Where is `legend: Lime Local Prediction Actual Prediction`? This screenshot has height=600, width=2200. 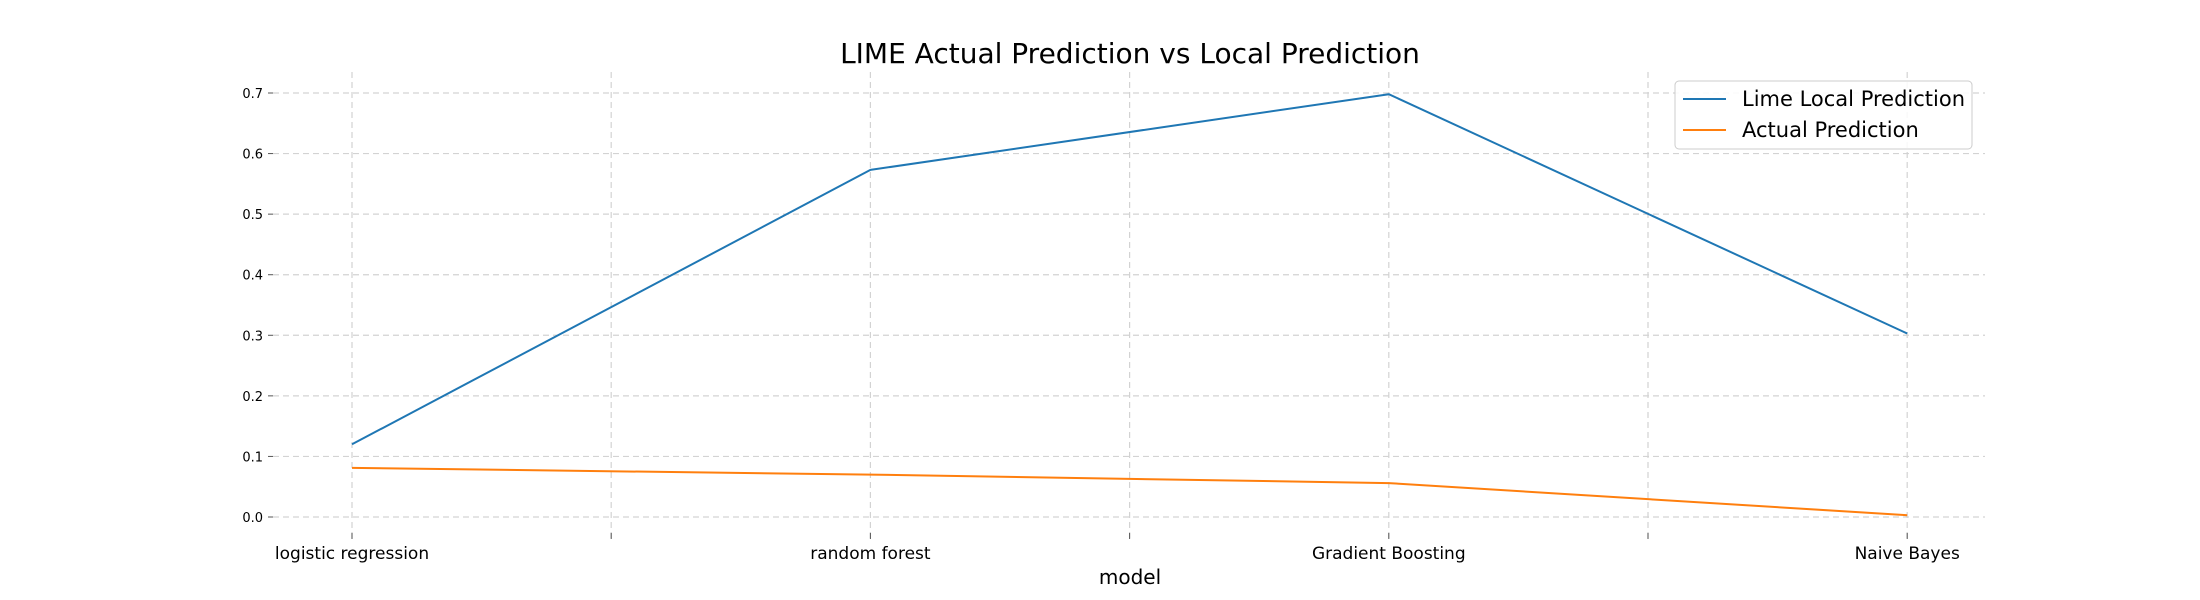
legend: Lime Local Prediction Actual Prediction is located at coordinates (1823, 115).